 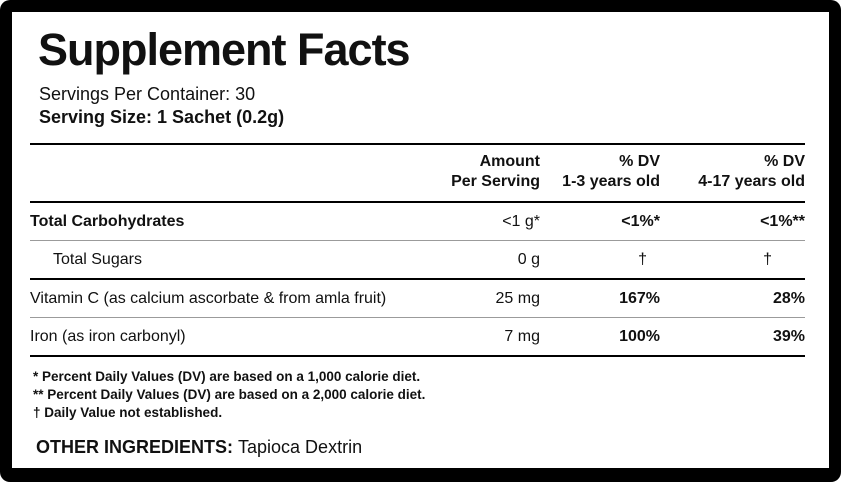 What do you see at coordinates (300, 446) in the screenshot?
I see `other-ingredients-value: Tapioca Dextrin` at bounding box center [300, 446].